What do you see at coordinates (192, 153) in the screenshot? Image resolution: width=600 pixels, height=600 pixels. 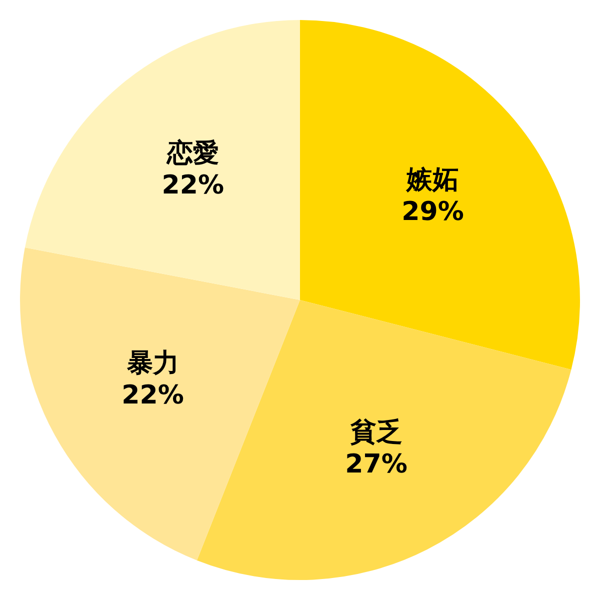 I see `slice-label: 恋愛` at bounding box center [192, 153].